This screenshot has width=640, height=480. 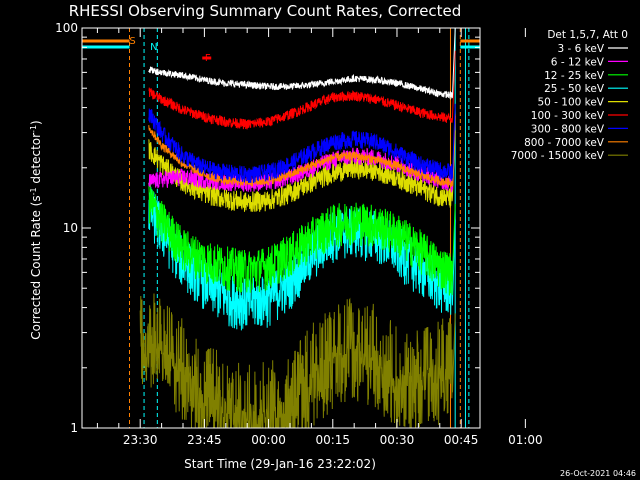 What do you see at coordinates (587, 35) in the screenshot?
I see `legend-header: Det 1,5,7, Att 0` at bounding box center [587, 35].